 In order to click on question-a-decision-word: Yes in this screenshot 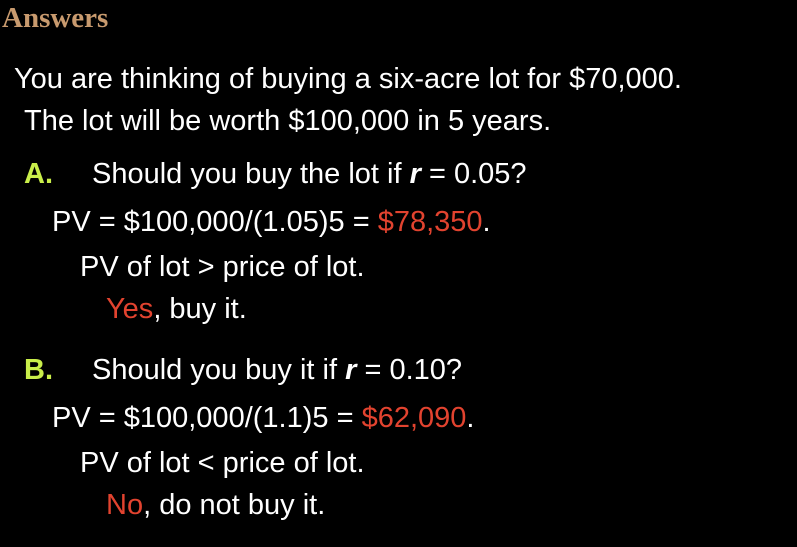, I will do `click(130, 309)`.